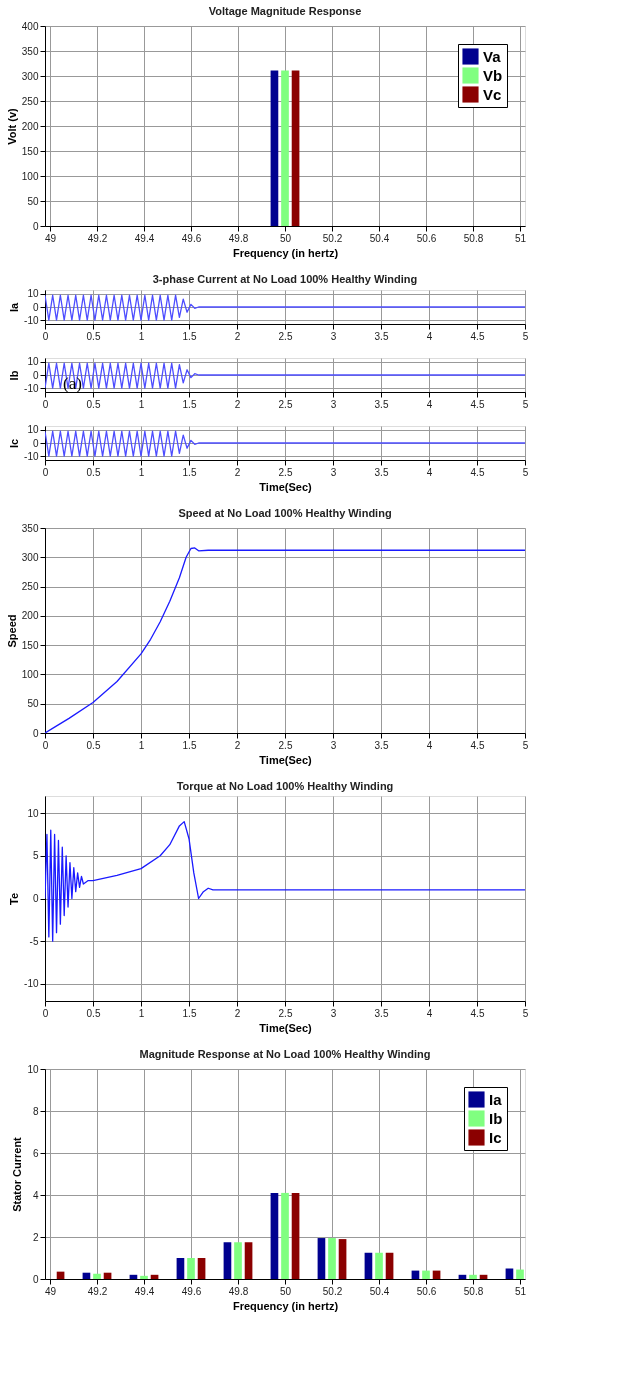 Image resolution: width=633 pixels, height=1391 pixels. What do you see at coordinates (426, 1291) in the screenshot?
I see `x-tick-label: 50.6` at bounding box center [426, 1291].